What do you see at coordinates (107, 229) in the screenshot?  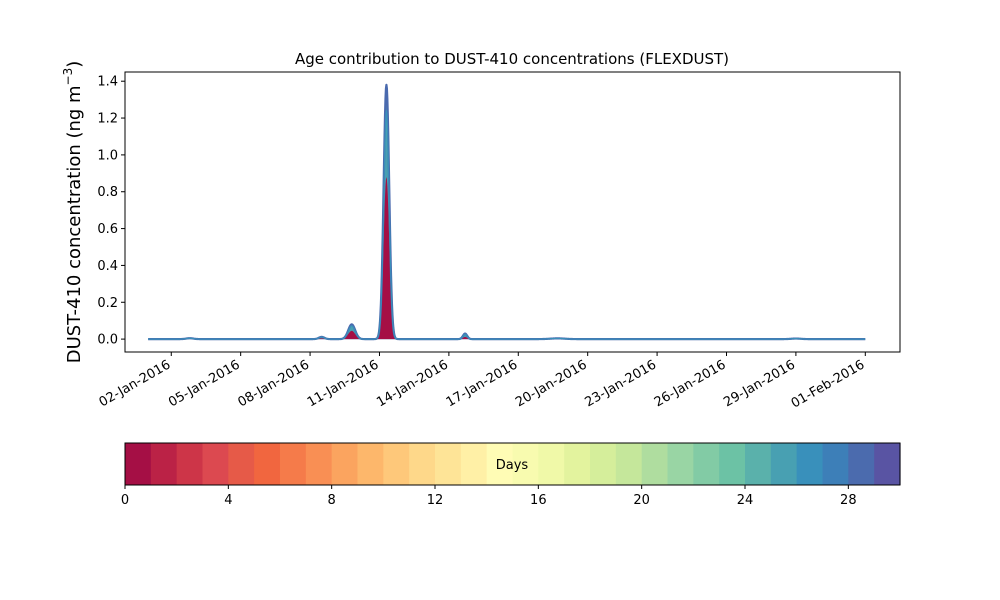 I see `y-tick-label: 0.6` at bounding box center [107, 229].